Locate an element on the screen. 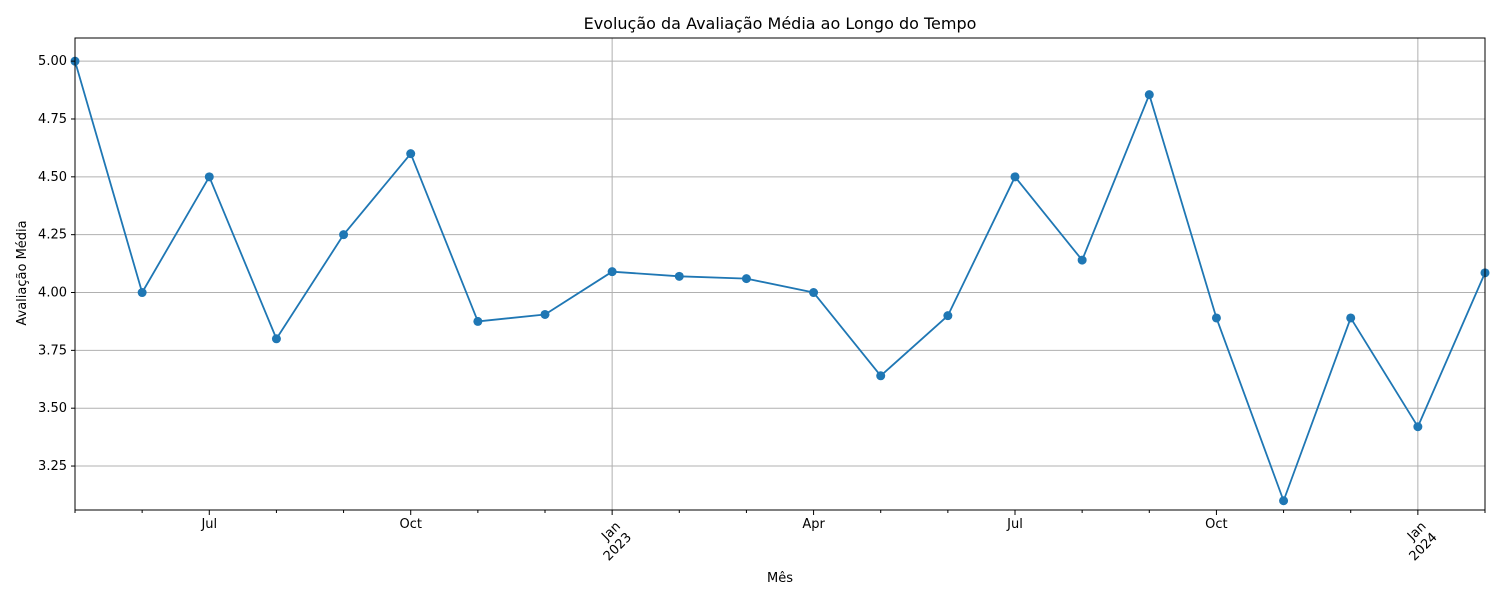 The height and width of the screenshot is (600, 1500). x-tick-label: Apr is located at coordinates (813, 524).